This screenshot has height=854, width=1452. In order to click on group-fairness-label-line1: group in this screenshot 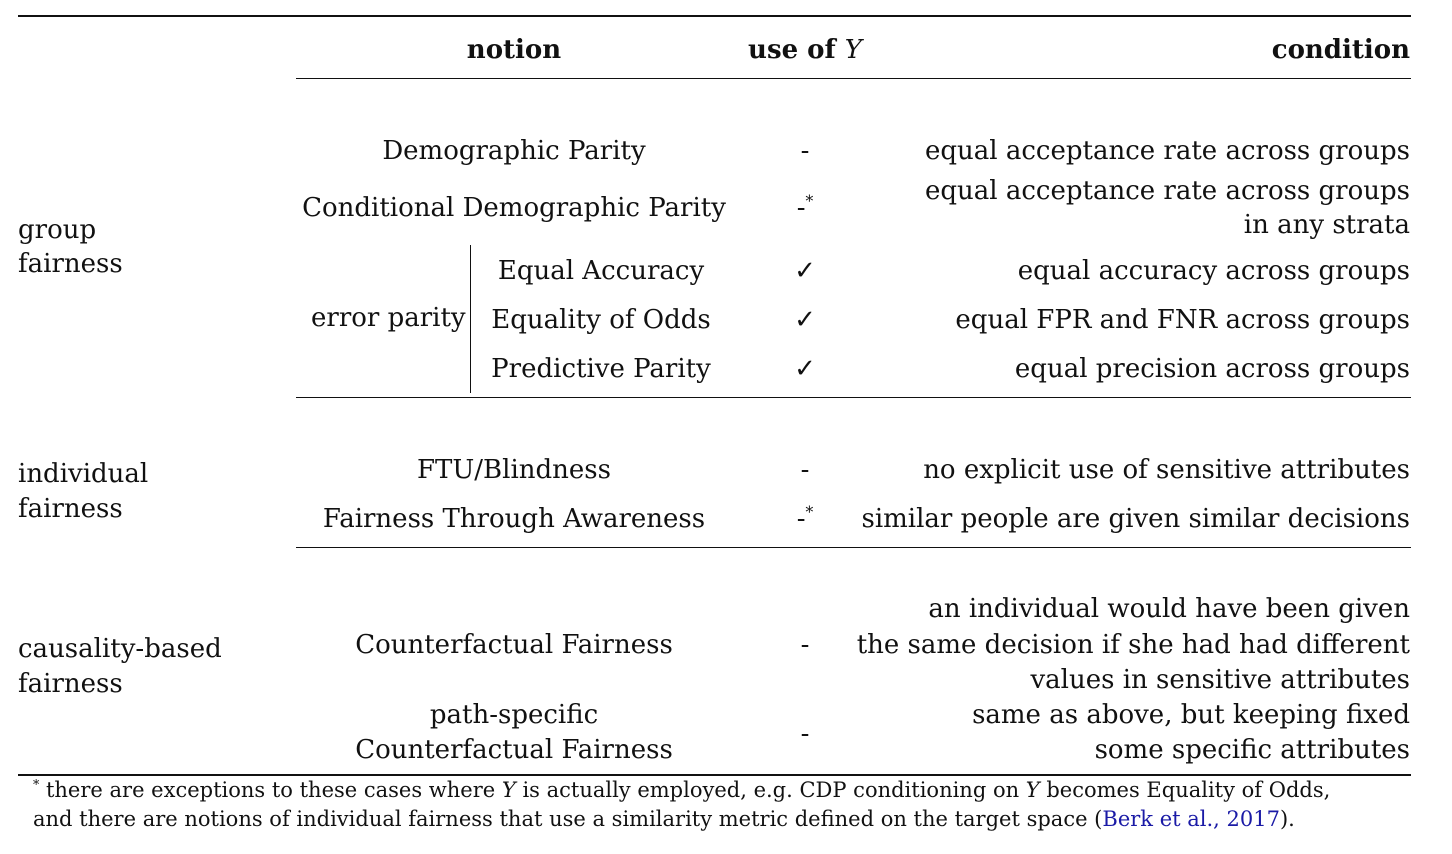, I will do `click(57, 230)`.